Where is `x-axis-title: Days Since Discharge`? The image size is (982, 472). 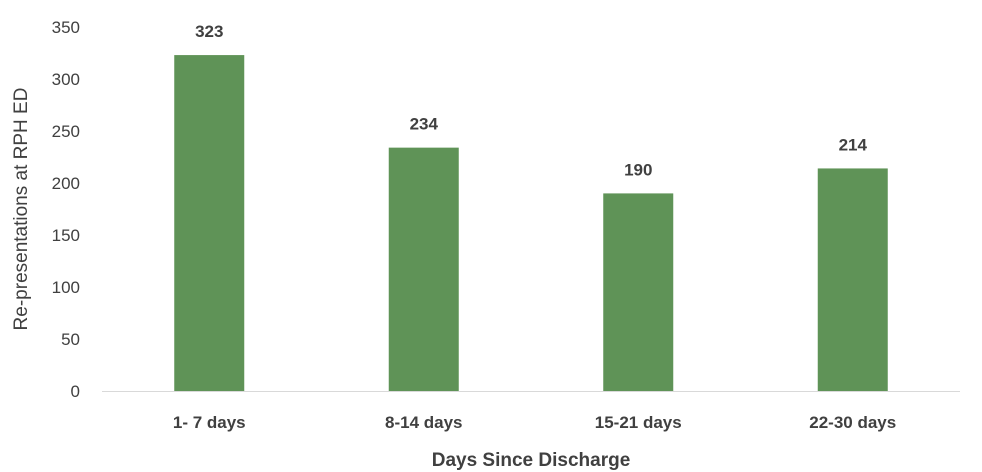 x-axis-title: Days Since Discharge is located at coordinates (531, 460).